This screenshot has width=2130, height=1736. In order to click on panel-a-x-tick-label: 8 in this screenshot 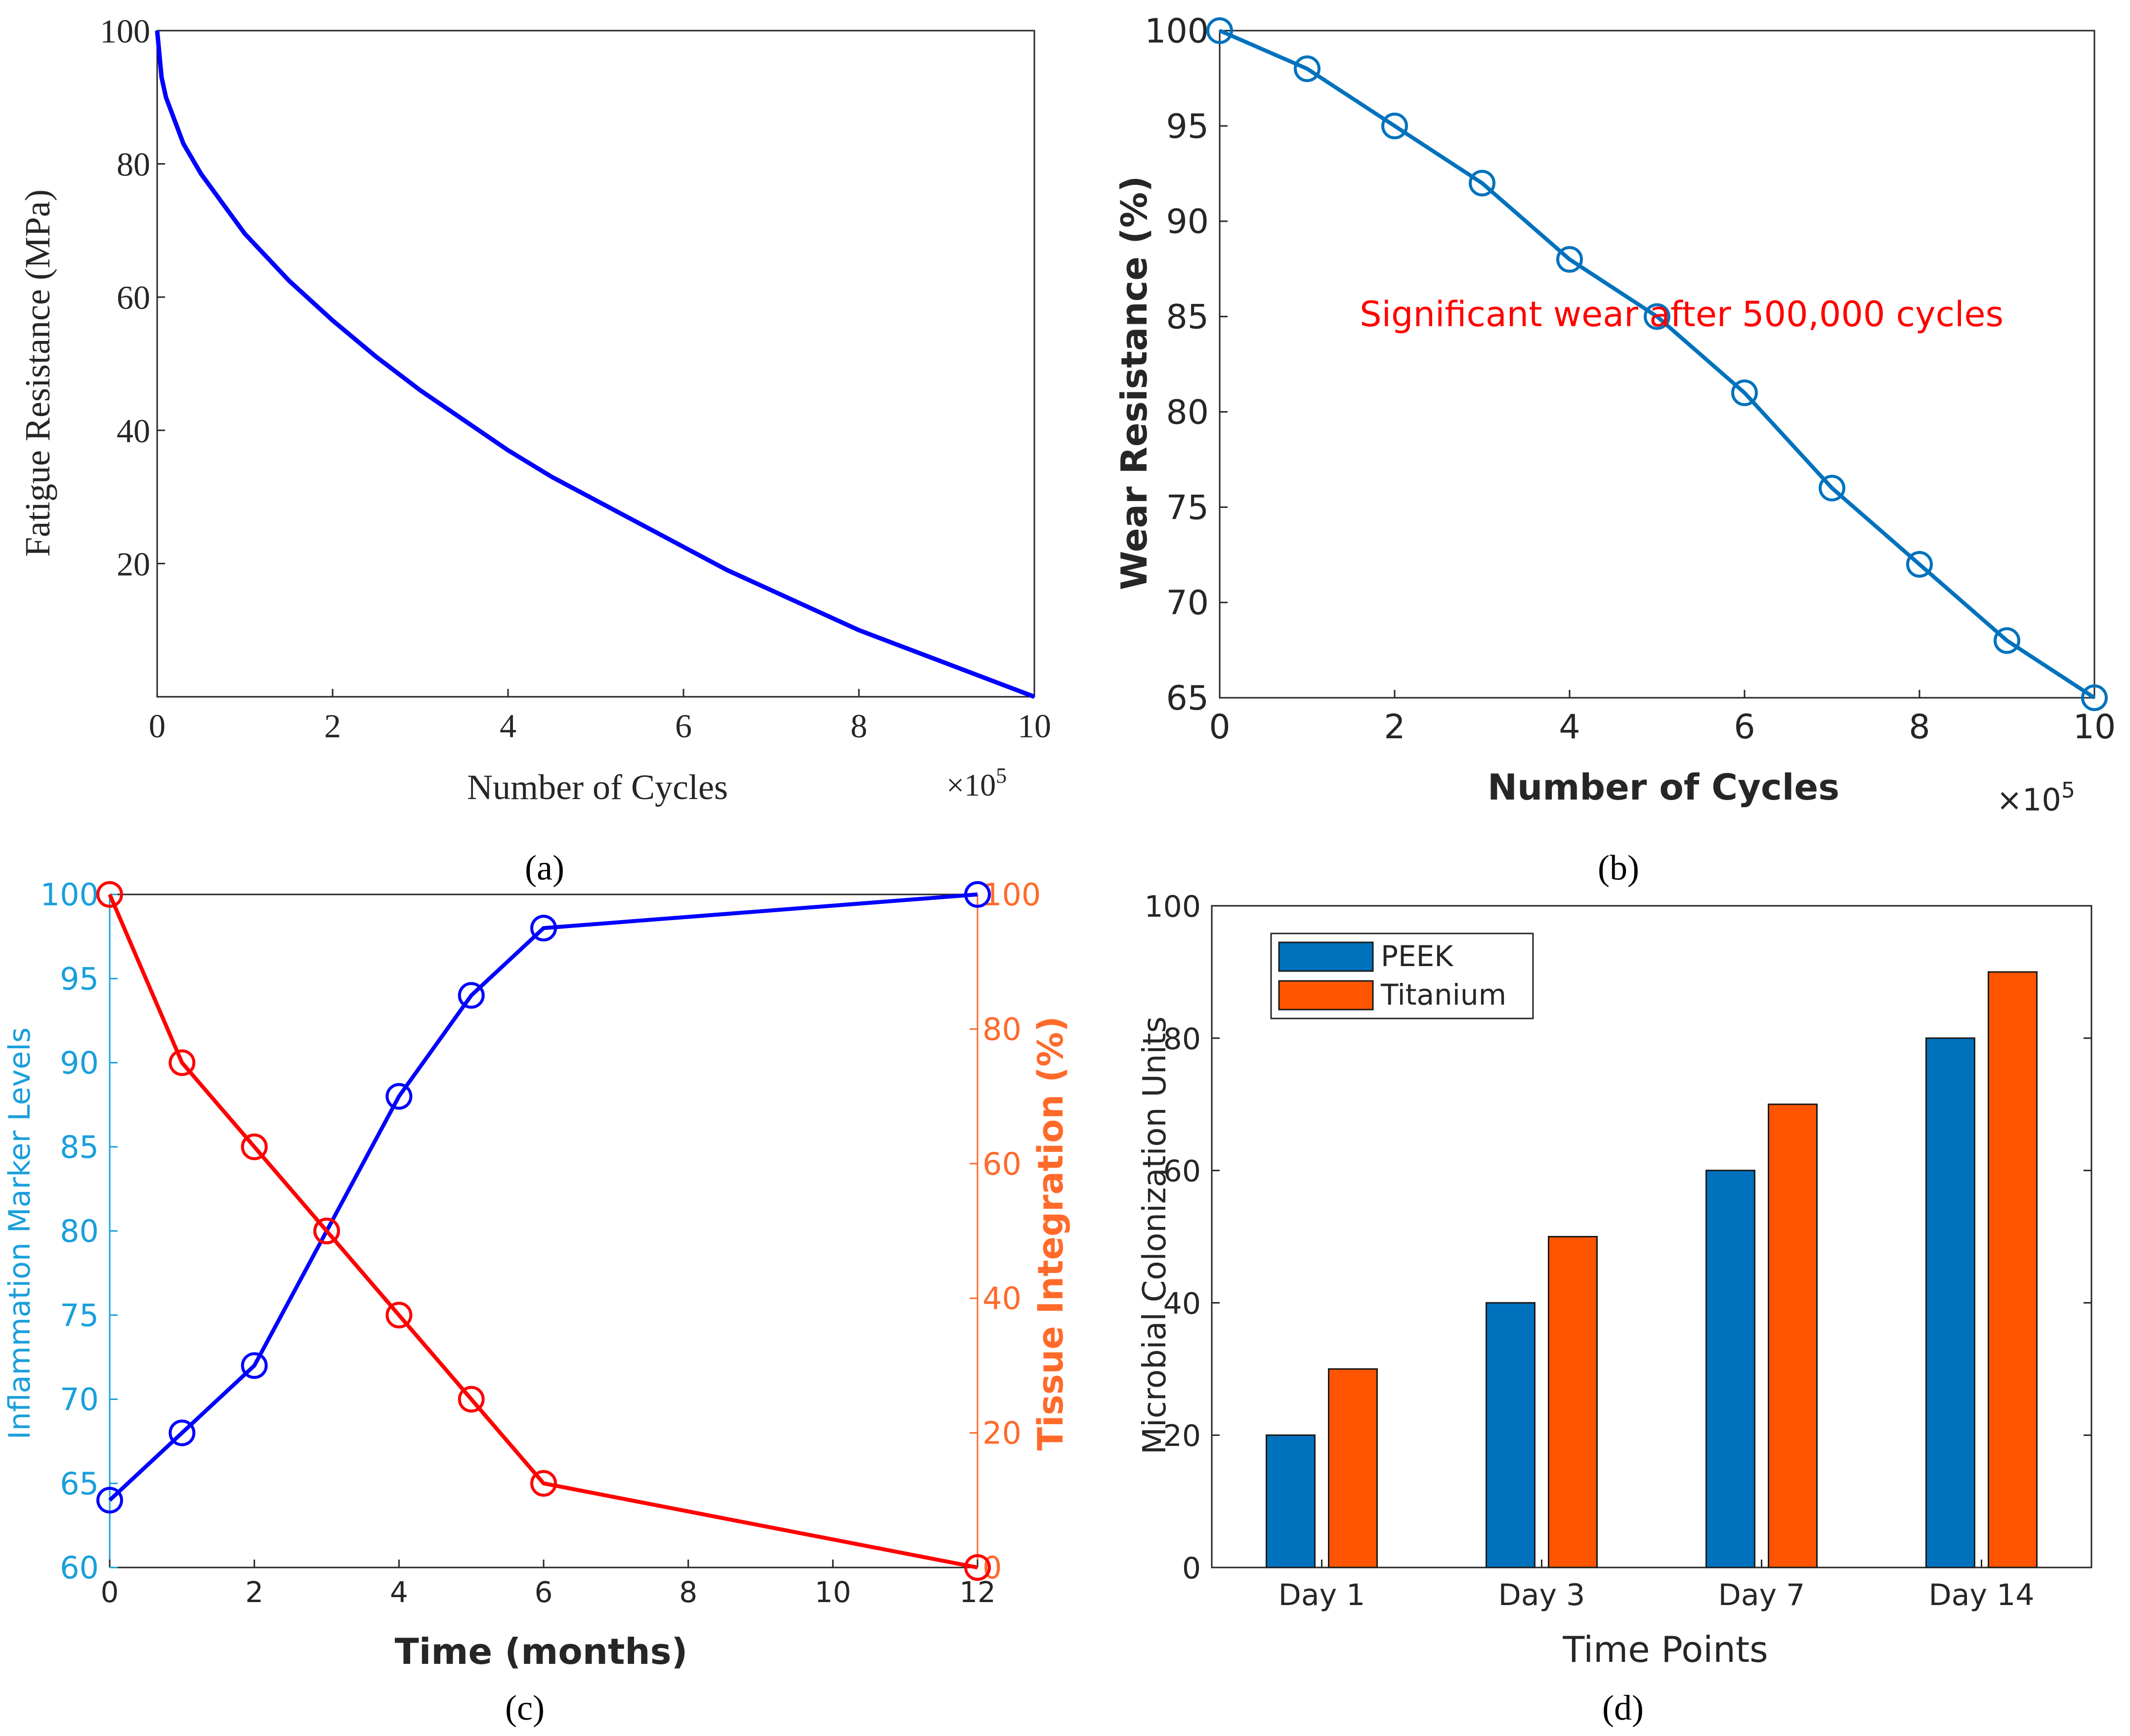, I will do `click(859, 726)`.